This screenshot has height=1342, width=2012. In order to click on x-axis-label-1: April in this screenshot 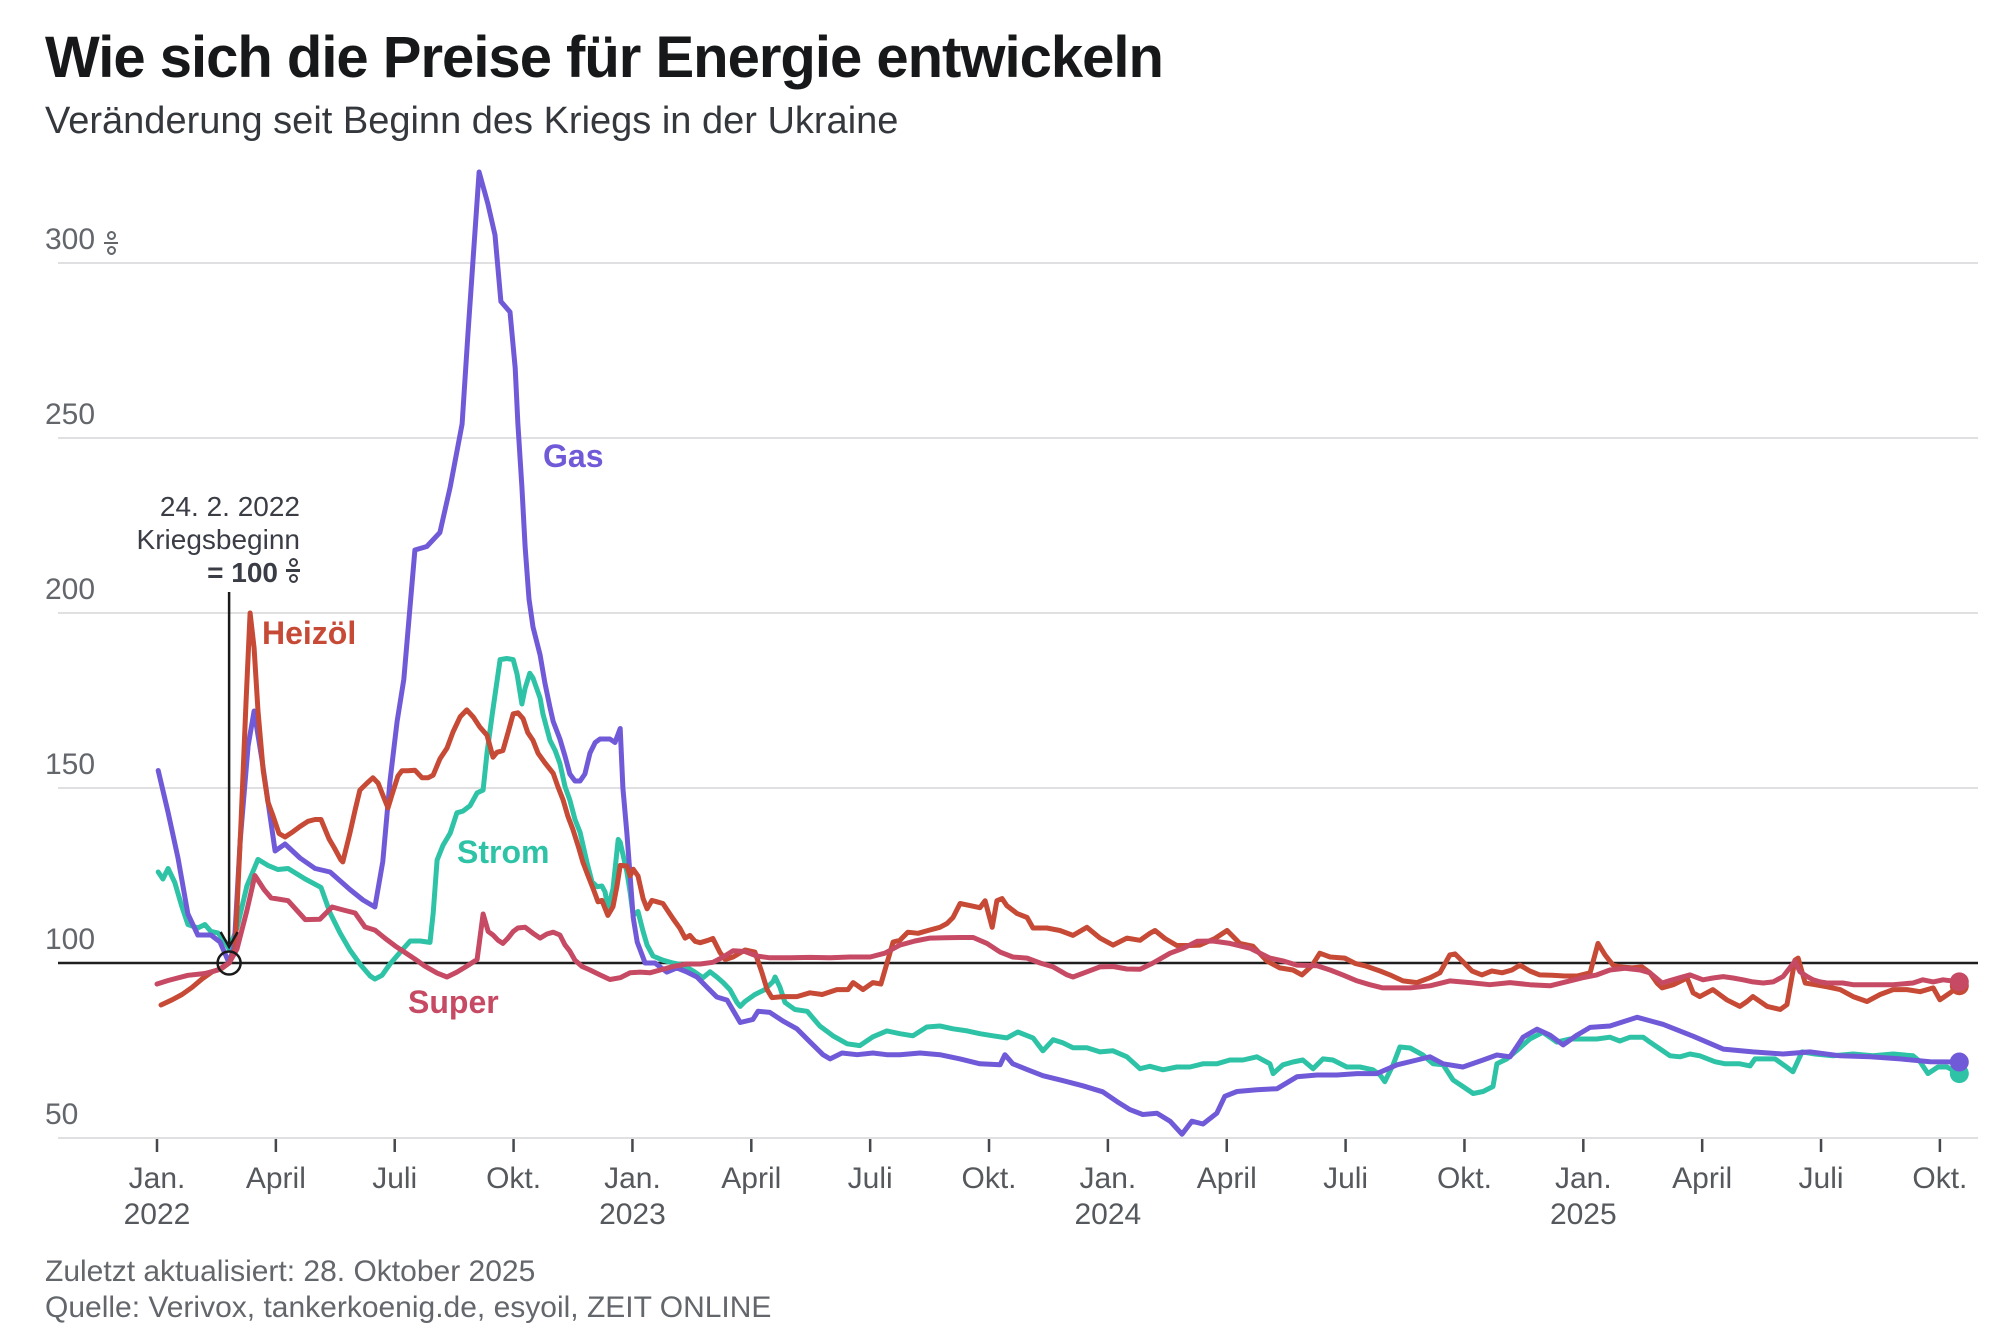, I will do `click(275, 1178)`.